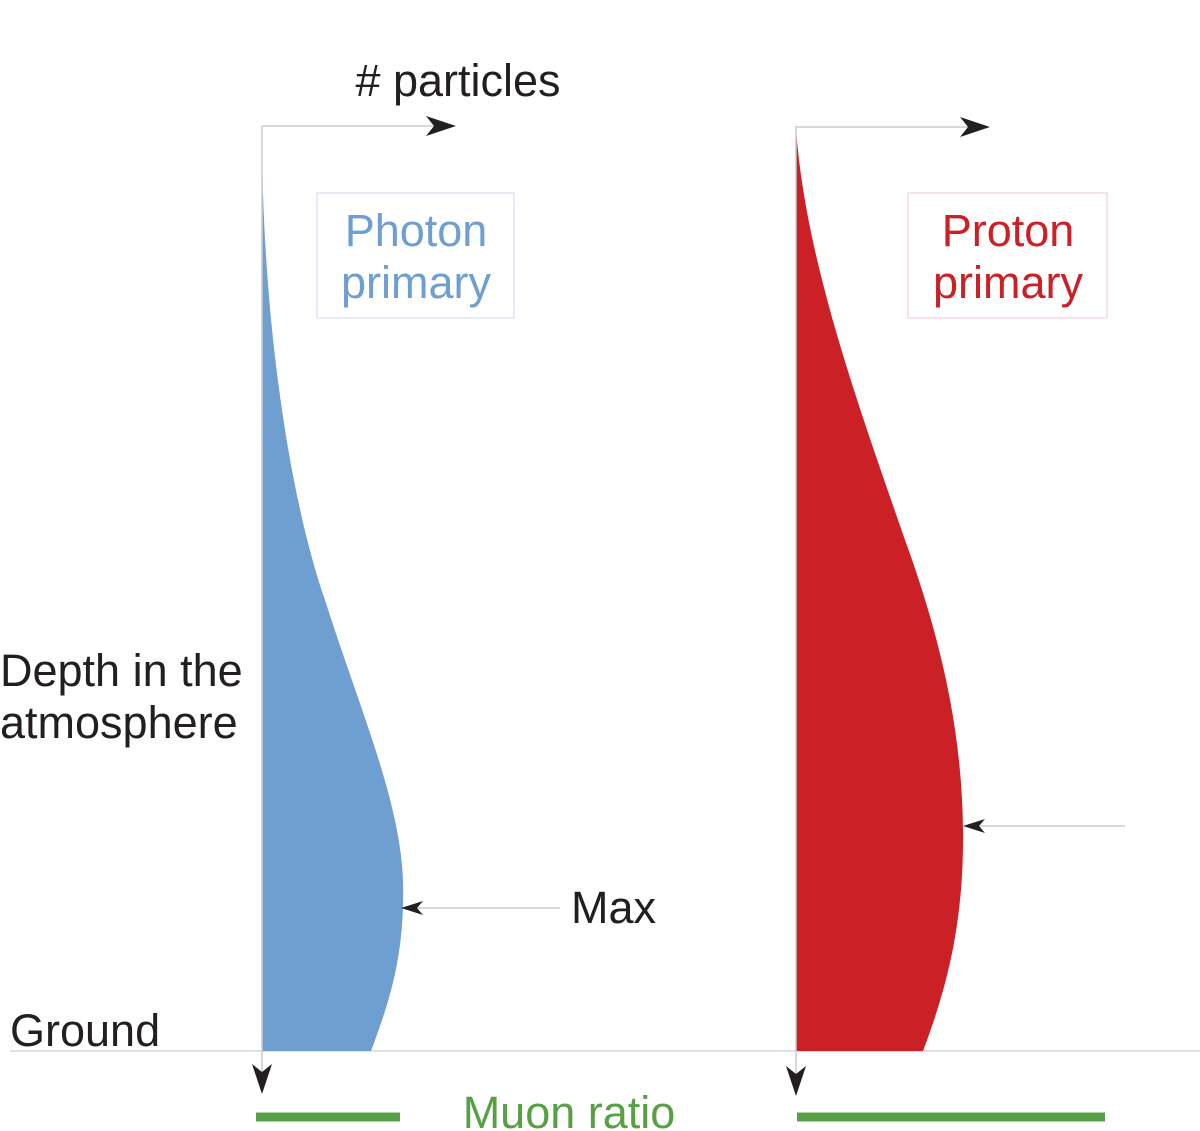 The width and height of the screenshot is (1200, 1131). What do you see at coordinates (85, 1030) in the screenshot?
I see `ground-label: Ground` at bounding box center [85, 1030].